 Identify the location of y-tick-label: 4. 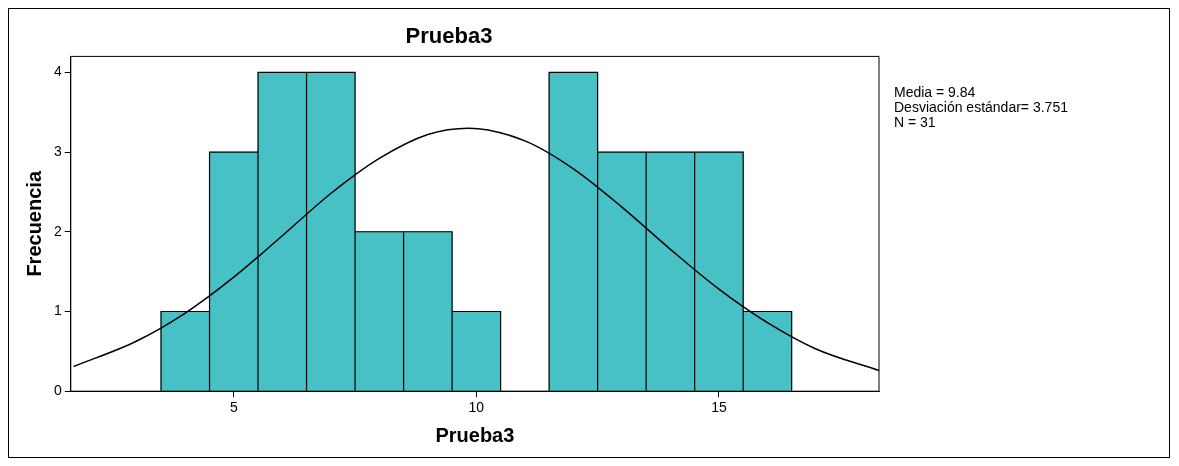
(57, 71).